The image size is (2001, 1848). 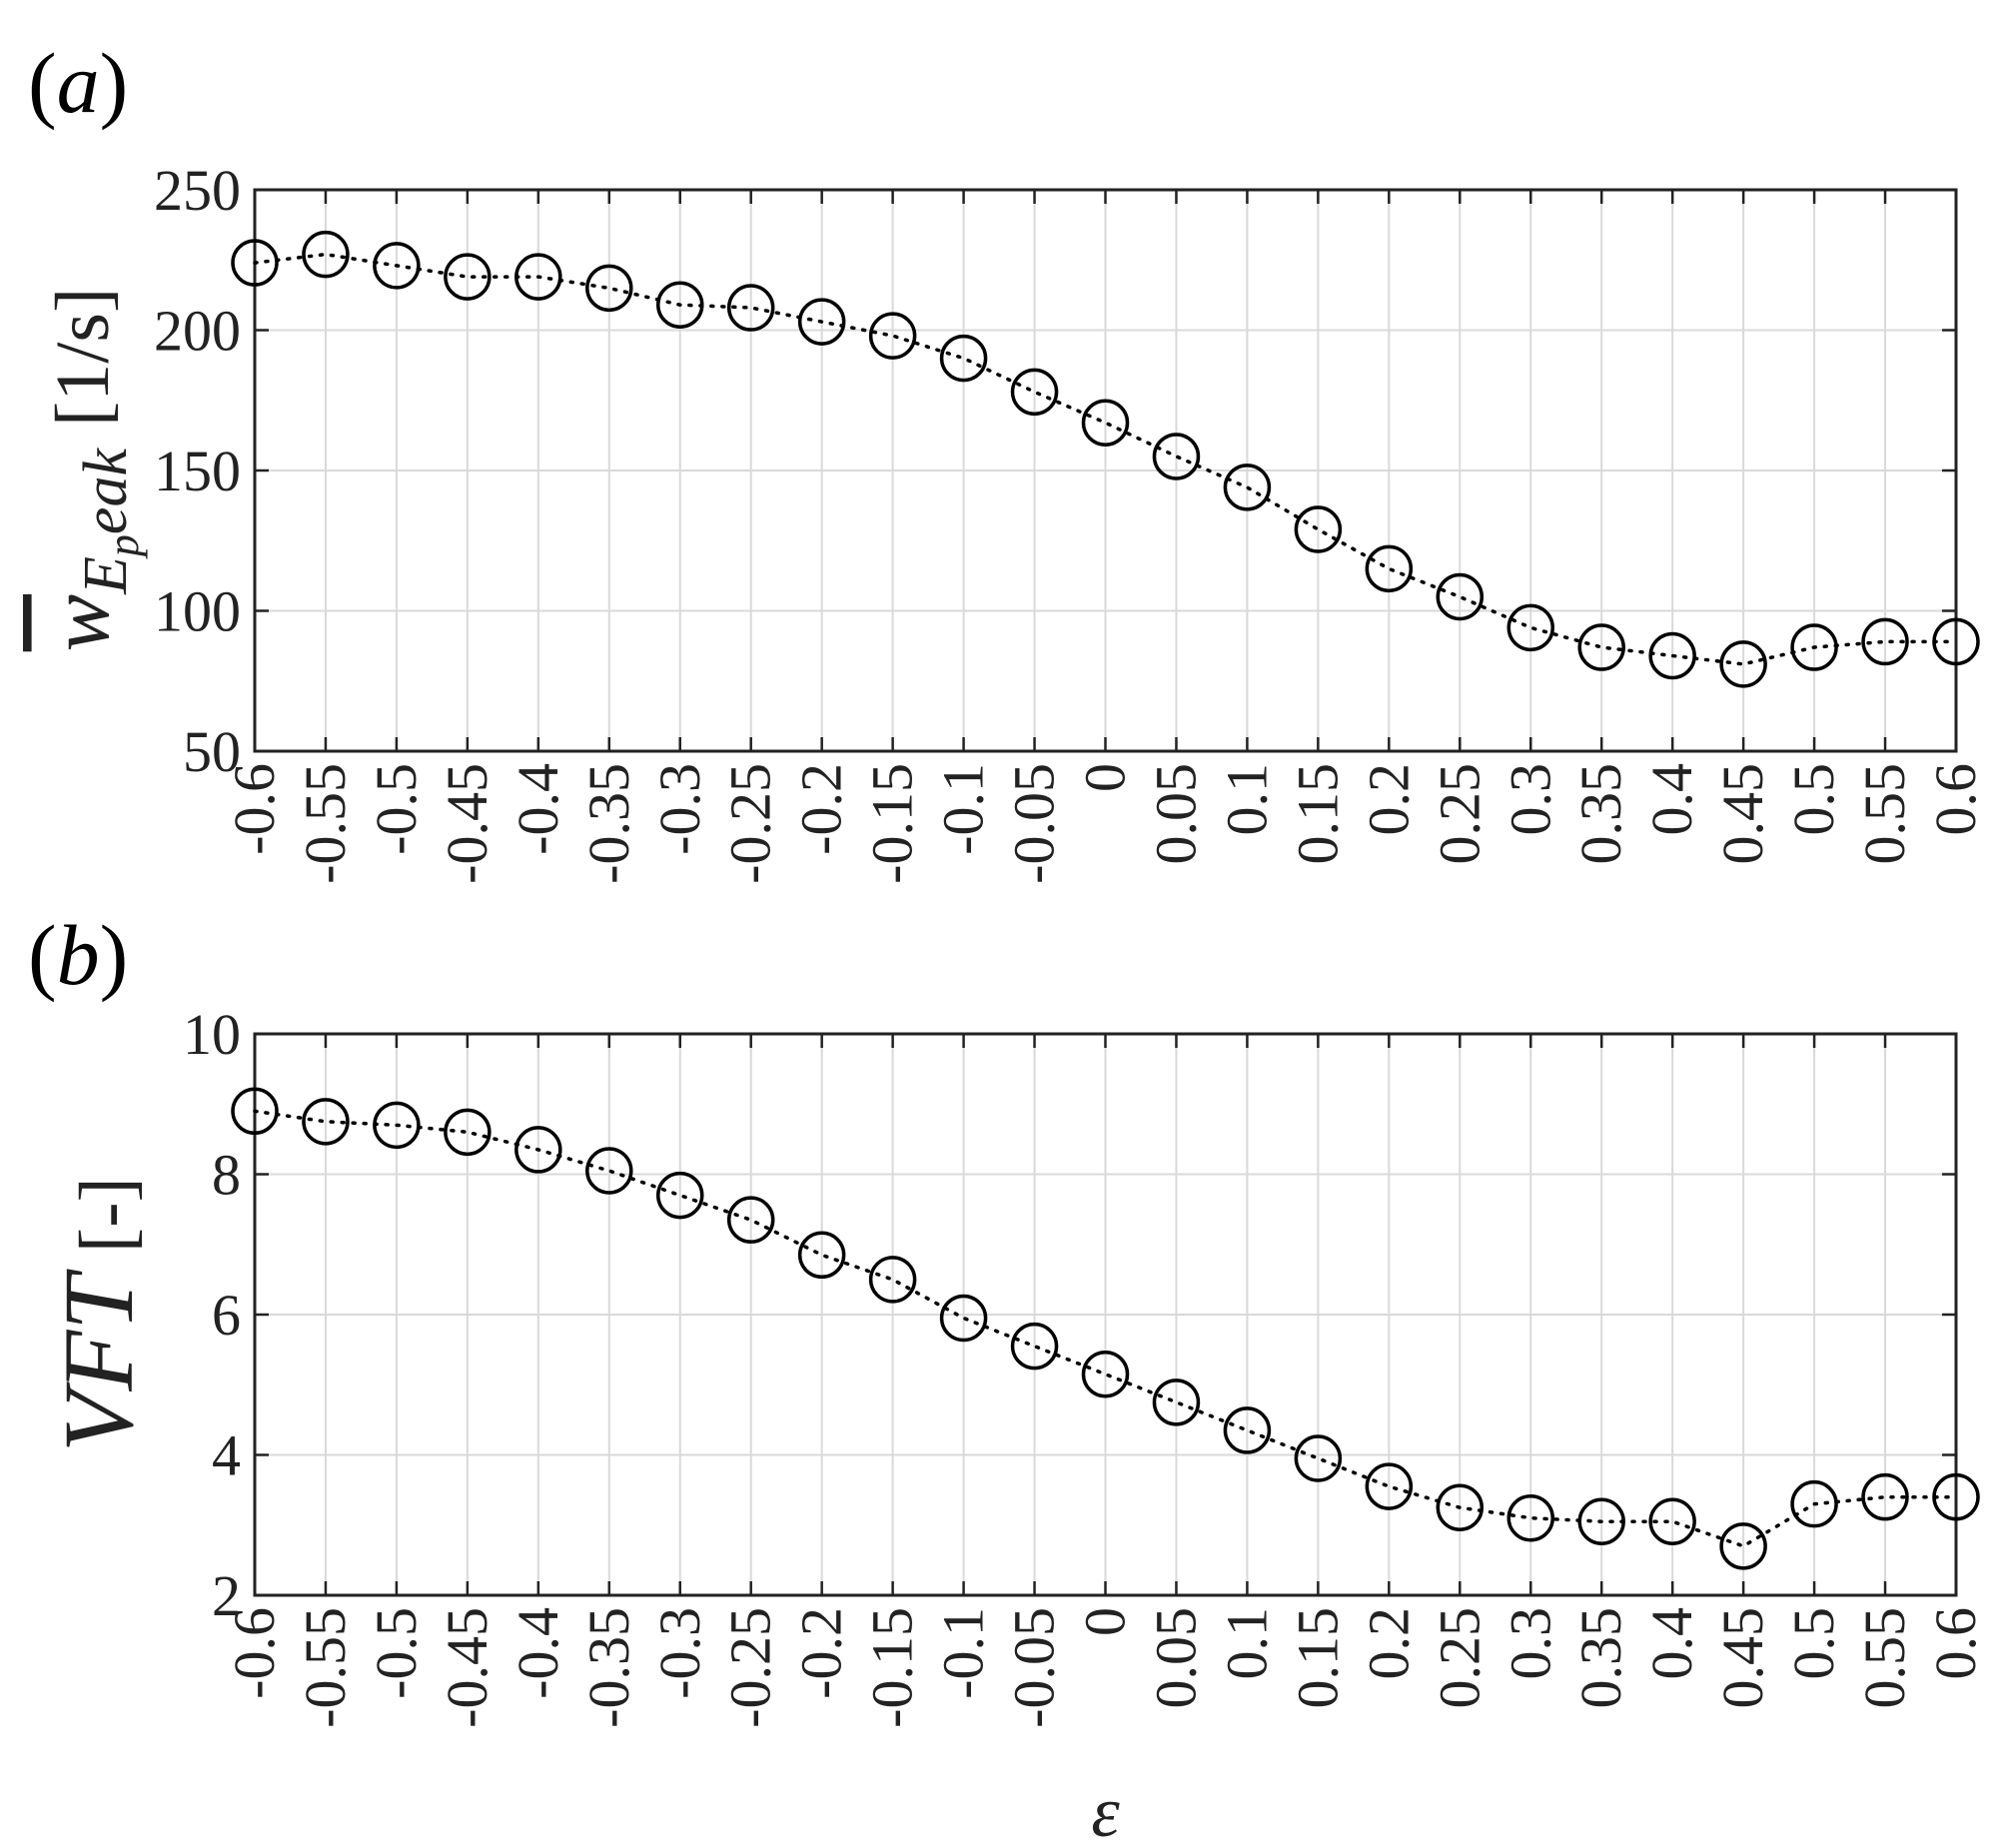 I want to click on y-tick-label: 100, so click(x=198, y=611).